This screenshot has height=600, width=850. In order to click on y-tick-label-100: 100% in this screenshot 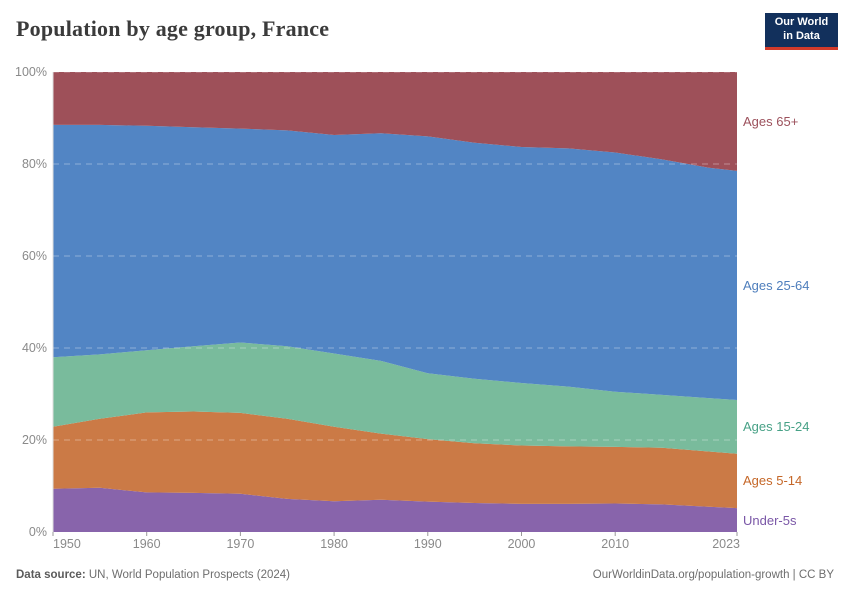, I will do `click(31, 72)`.